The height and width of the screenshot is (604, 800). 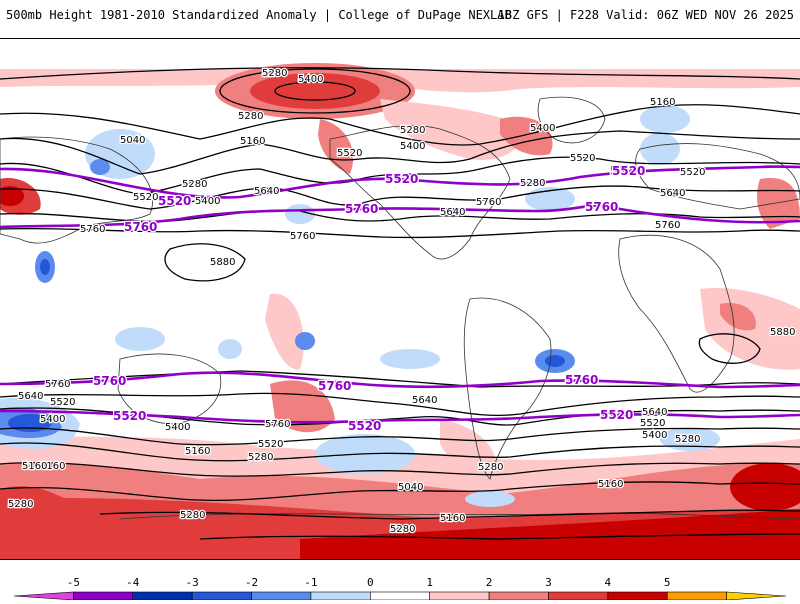 I want to click on legend-tick-label: 4, so click(x=608, y=582).